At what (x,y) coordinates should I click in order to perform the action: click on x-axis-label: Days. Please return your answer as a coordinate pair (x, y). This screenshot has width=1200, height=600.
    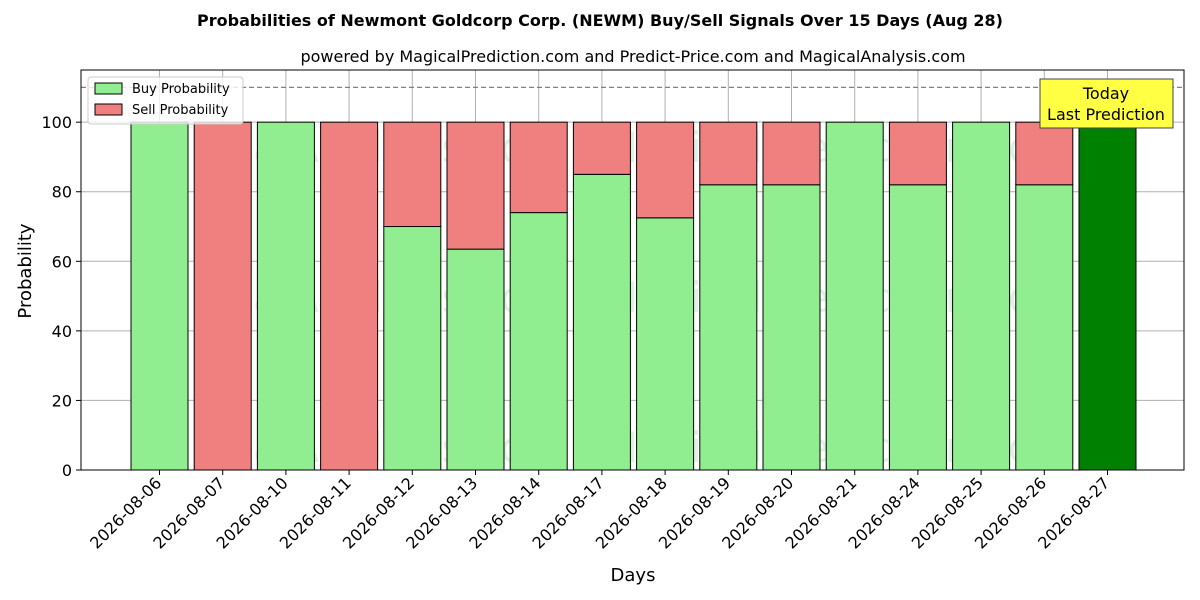
    Looking at the image, I should click on (633, 575).